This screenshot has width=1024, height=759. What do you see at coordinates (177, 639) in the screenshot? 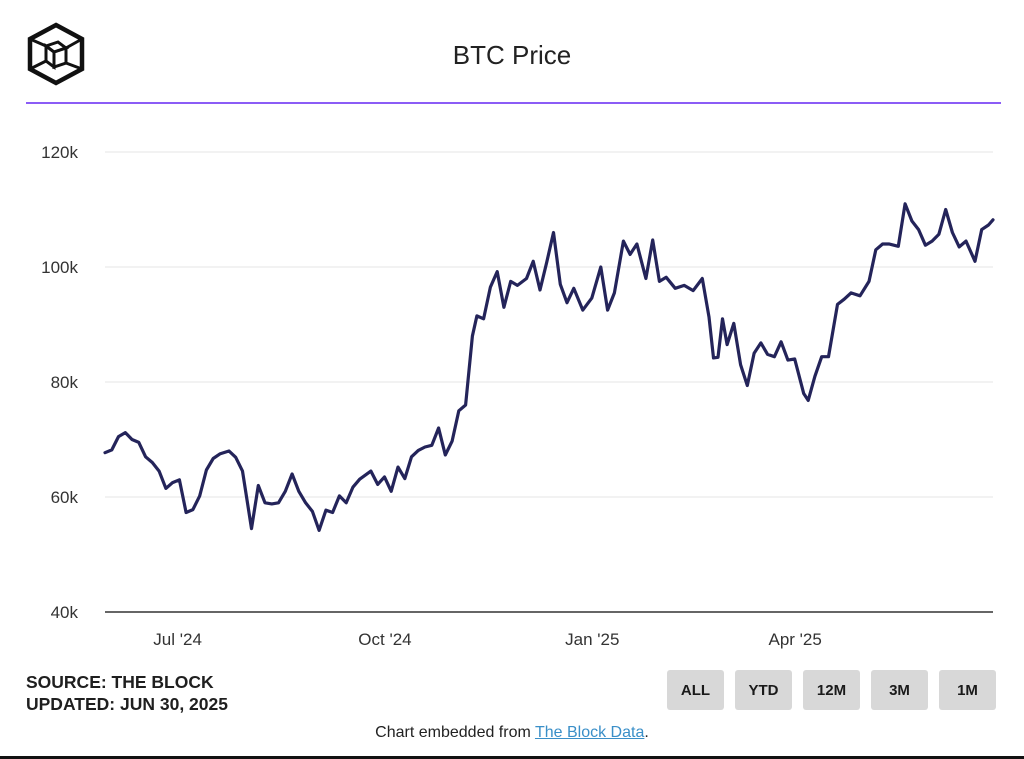
I see `x-tick-label: Jul '24` at bounding box center [177, 639].